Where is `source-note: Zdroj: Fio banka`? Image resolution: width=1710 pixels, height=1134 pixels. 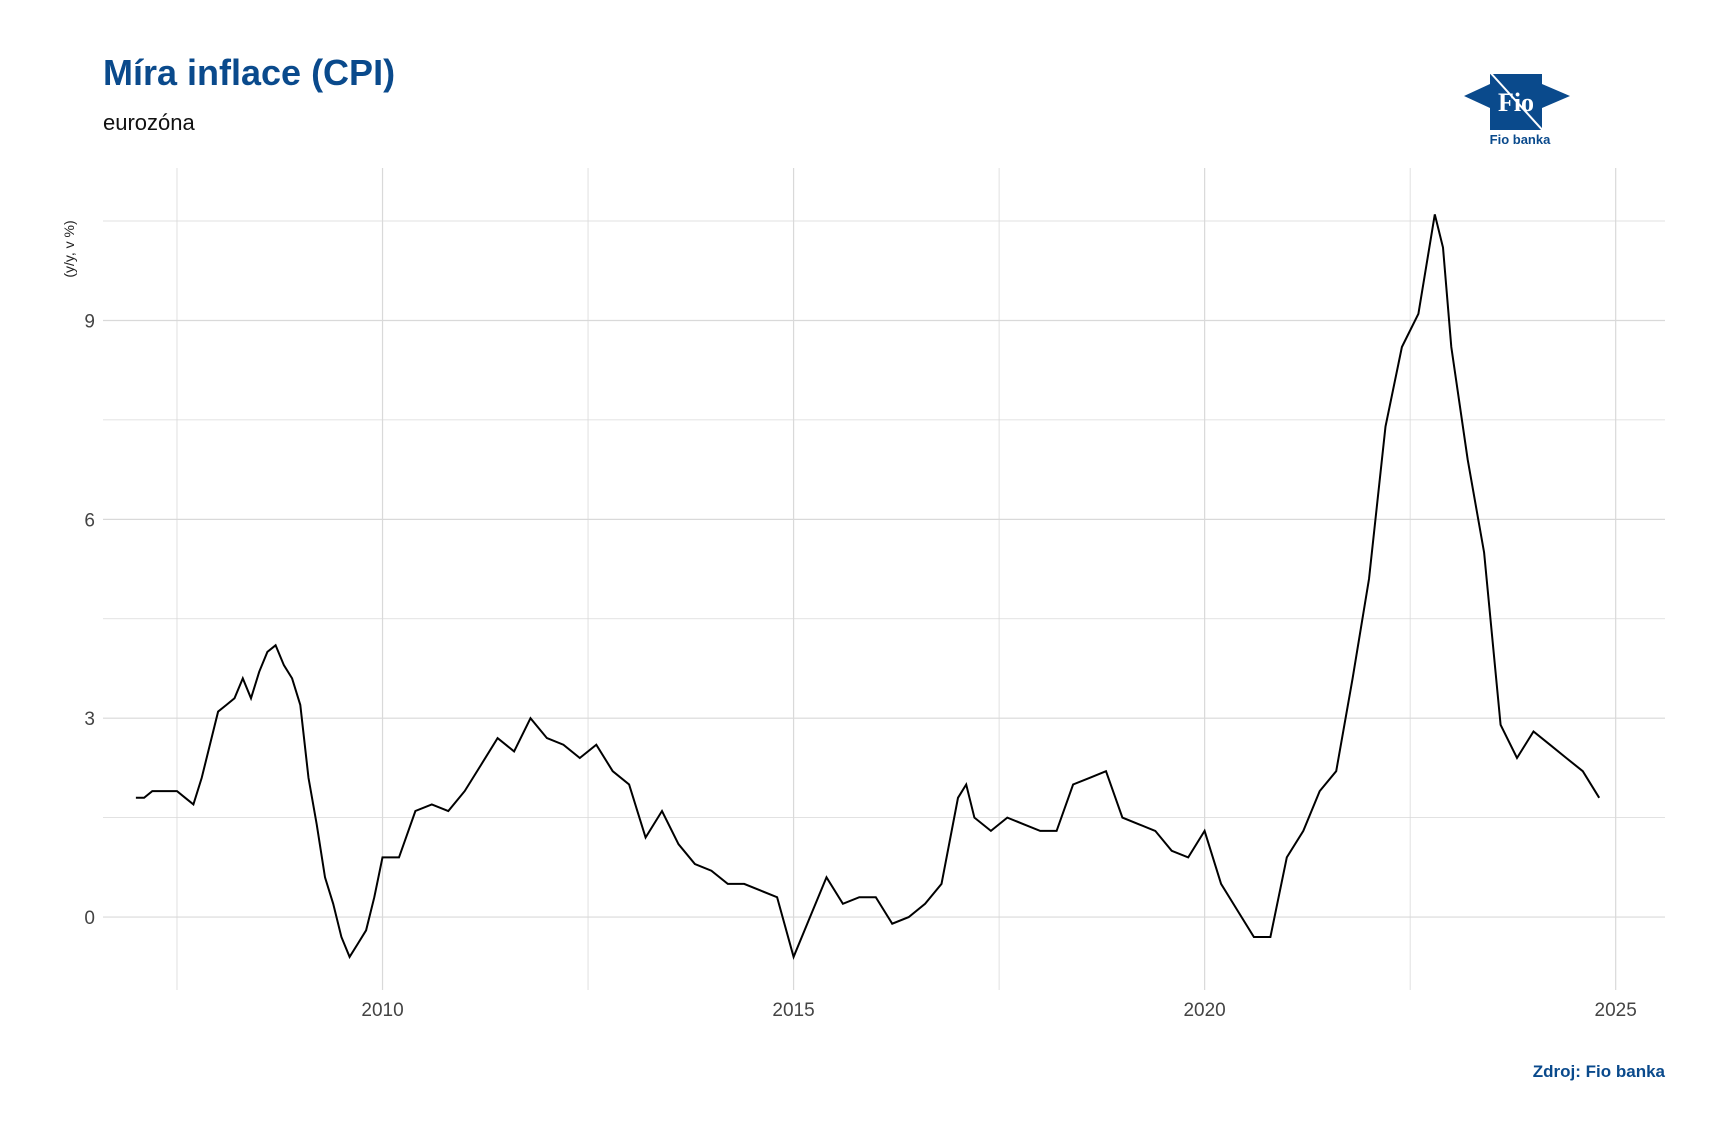 source-note: Zdroj: Fio banka is located at coordinates (1598, 1071).